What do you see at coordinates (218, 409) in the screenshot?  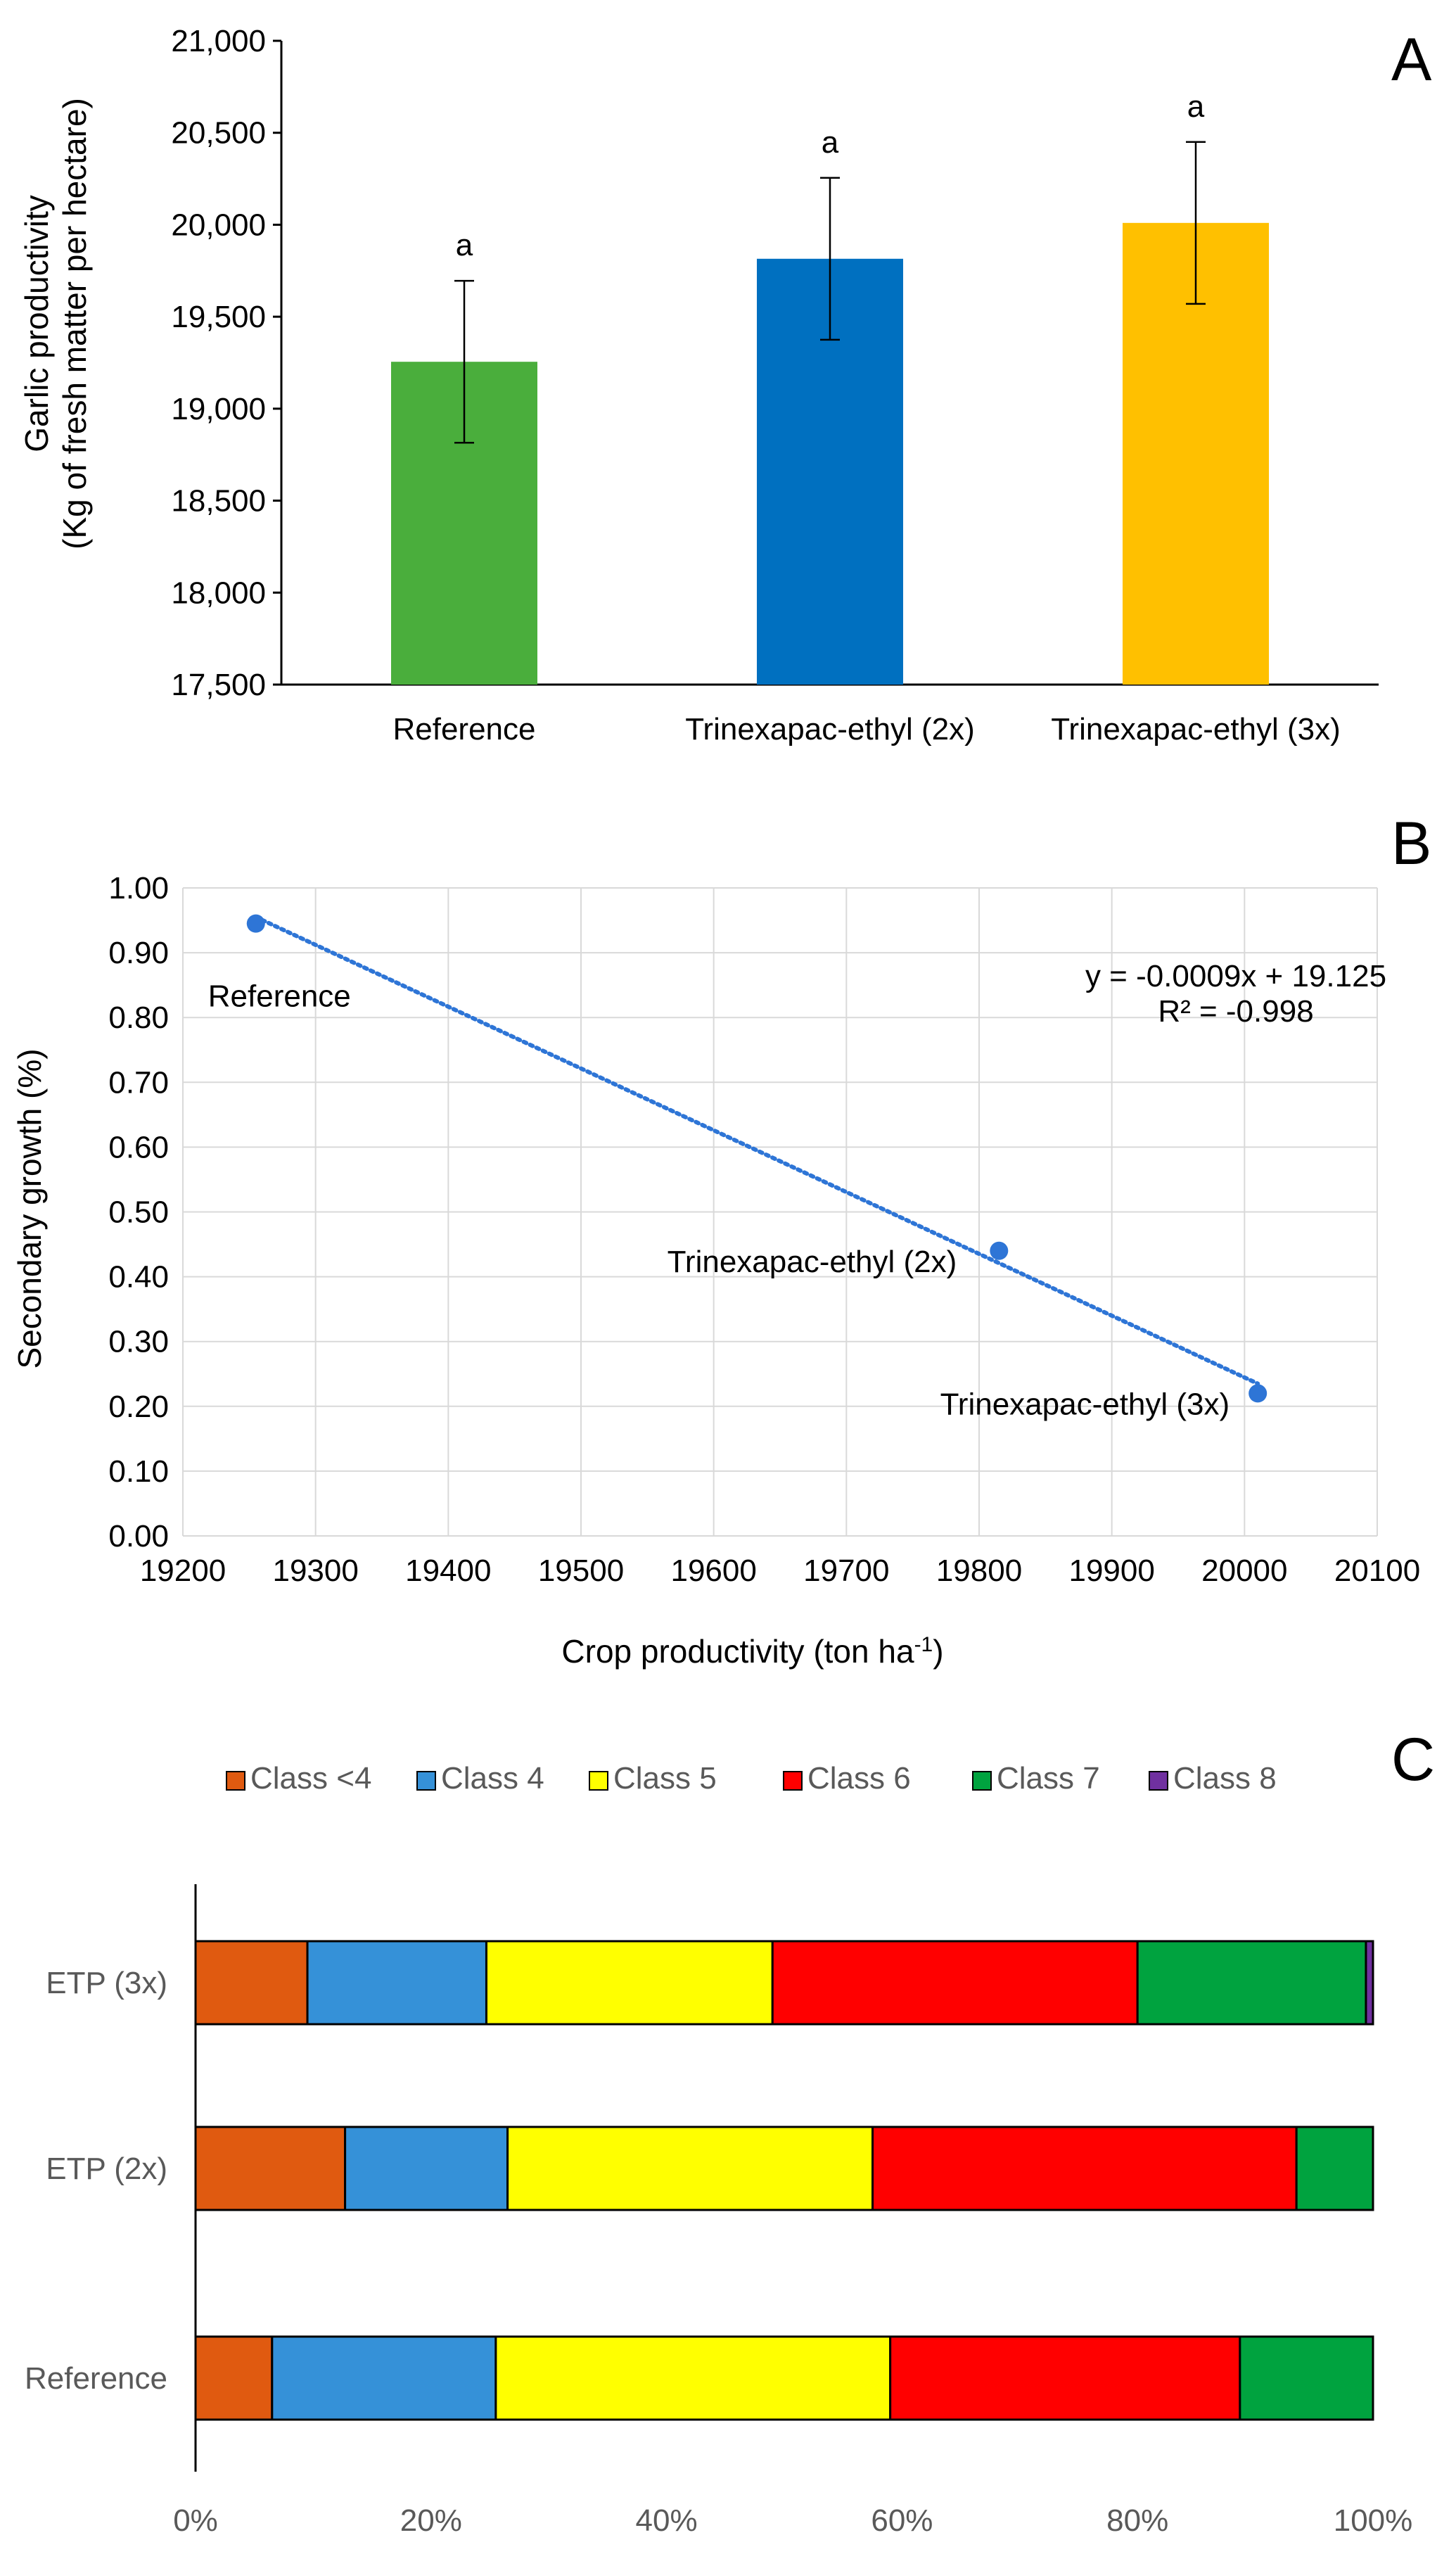 I see `panel-a-y-tick-label: 19,000` at bounding box center [218, 409].